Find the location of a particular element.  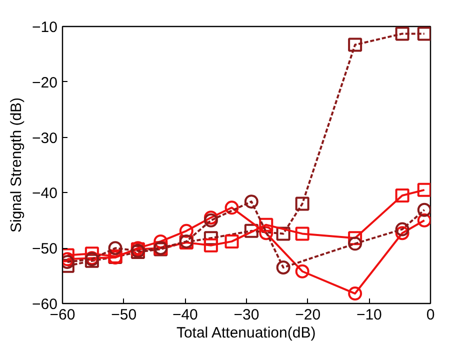

y-tick-label: −40 is located at coordinates (45, 193).